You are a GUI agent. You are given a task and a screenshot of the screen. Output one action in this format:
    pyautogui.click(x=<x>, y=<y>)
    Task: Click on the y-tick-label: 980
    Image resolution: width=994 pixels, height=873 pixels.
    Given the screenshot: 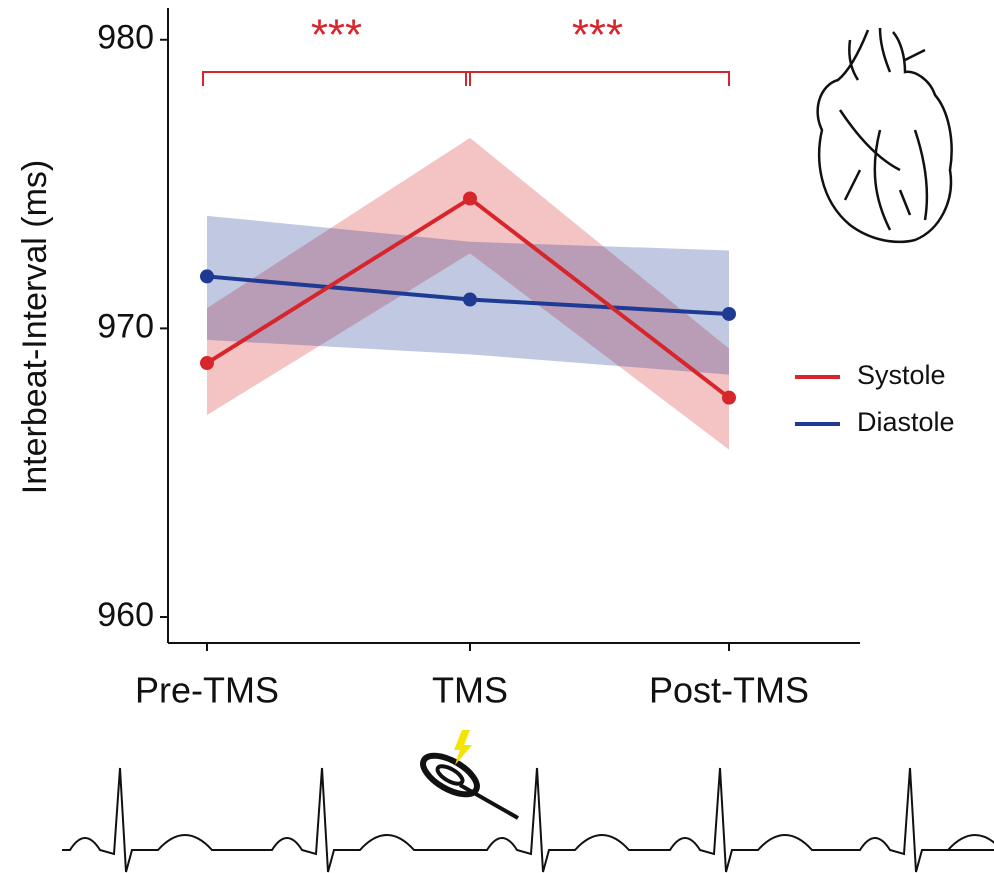 What is the action you would take?
    pyautogui.click(x=125, y=38)
    